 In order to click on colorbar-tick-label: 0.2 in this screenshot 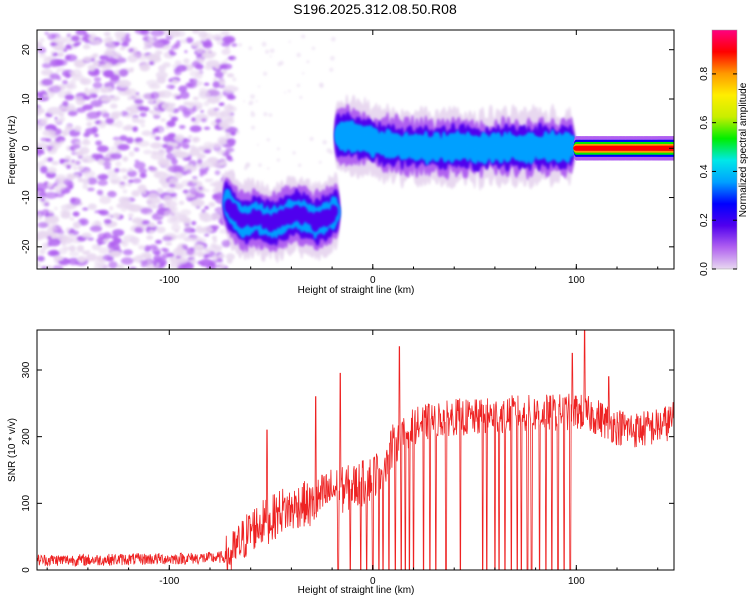, I will do `click(704, 220)`.